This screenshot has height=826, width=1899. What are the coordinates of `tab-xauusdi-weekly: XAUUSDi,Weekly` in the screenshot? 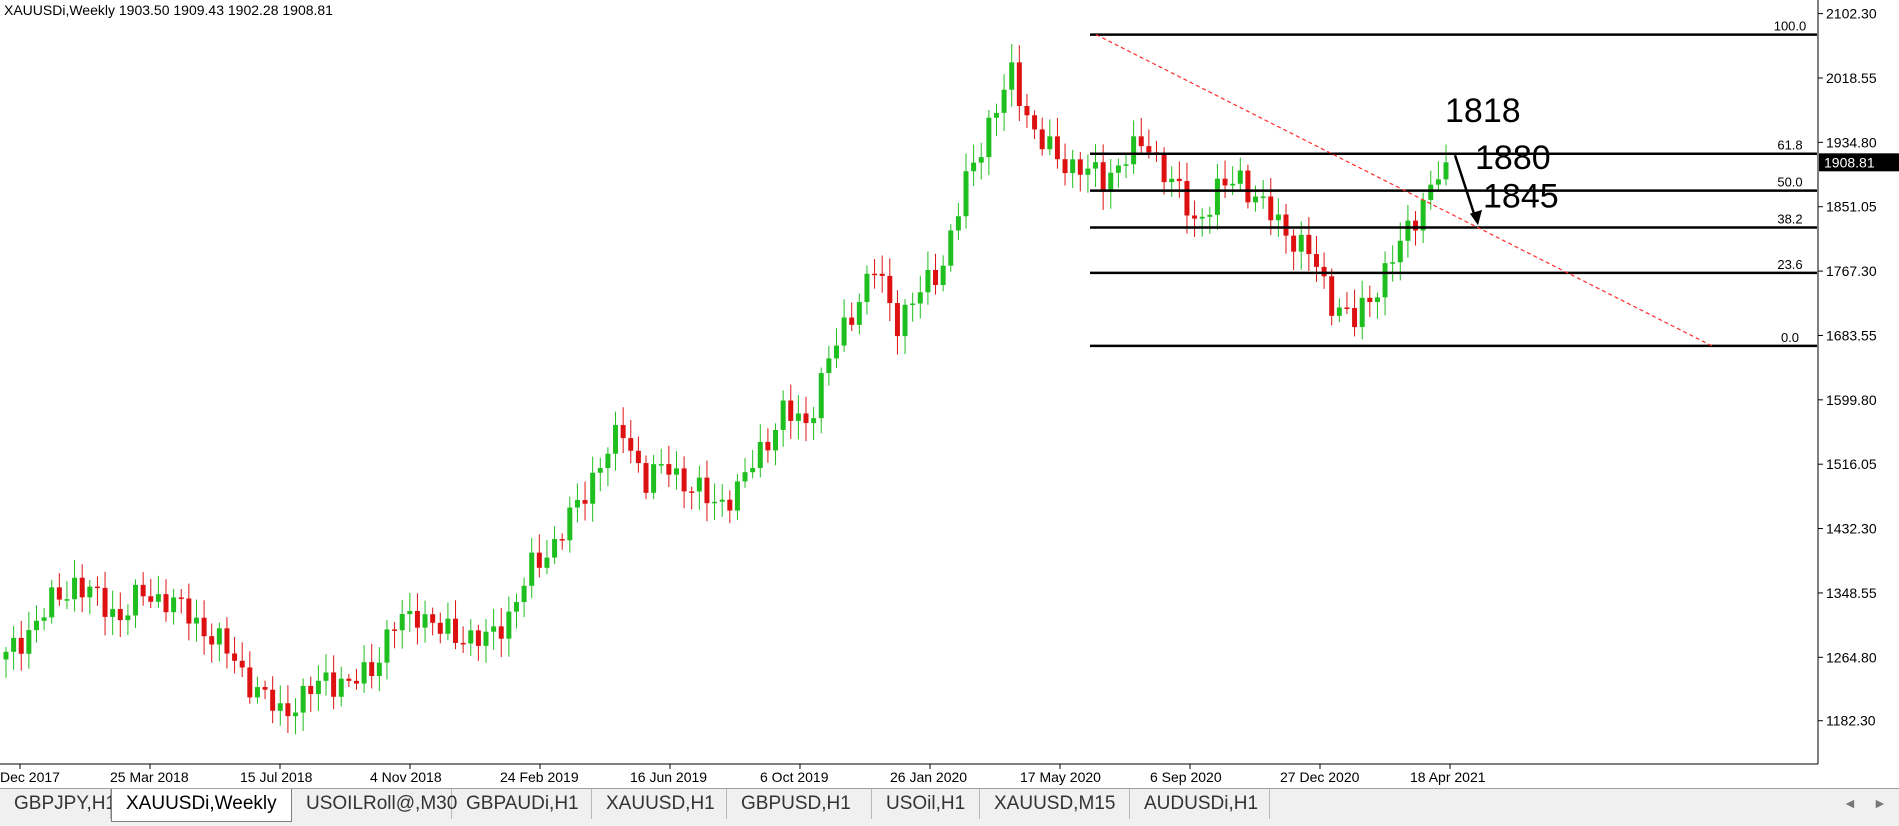 It's located at (201, 805).